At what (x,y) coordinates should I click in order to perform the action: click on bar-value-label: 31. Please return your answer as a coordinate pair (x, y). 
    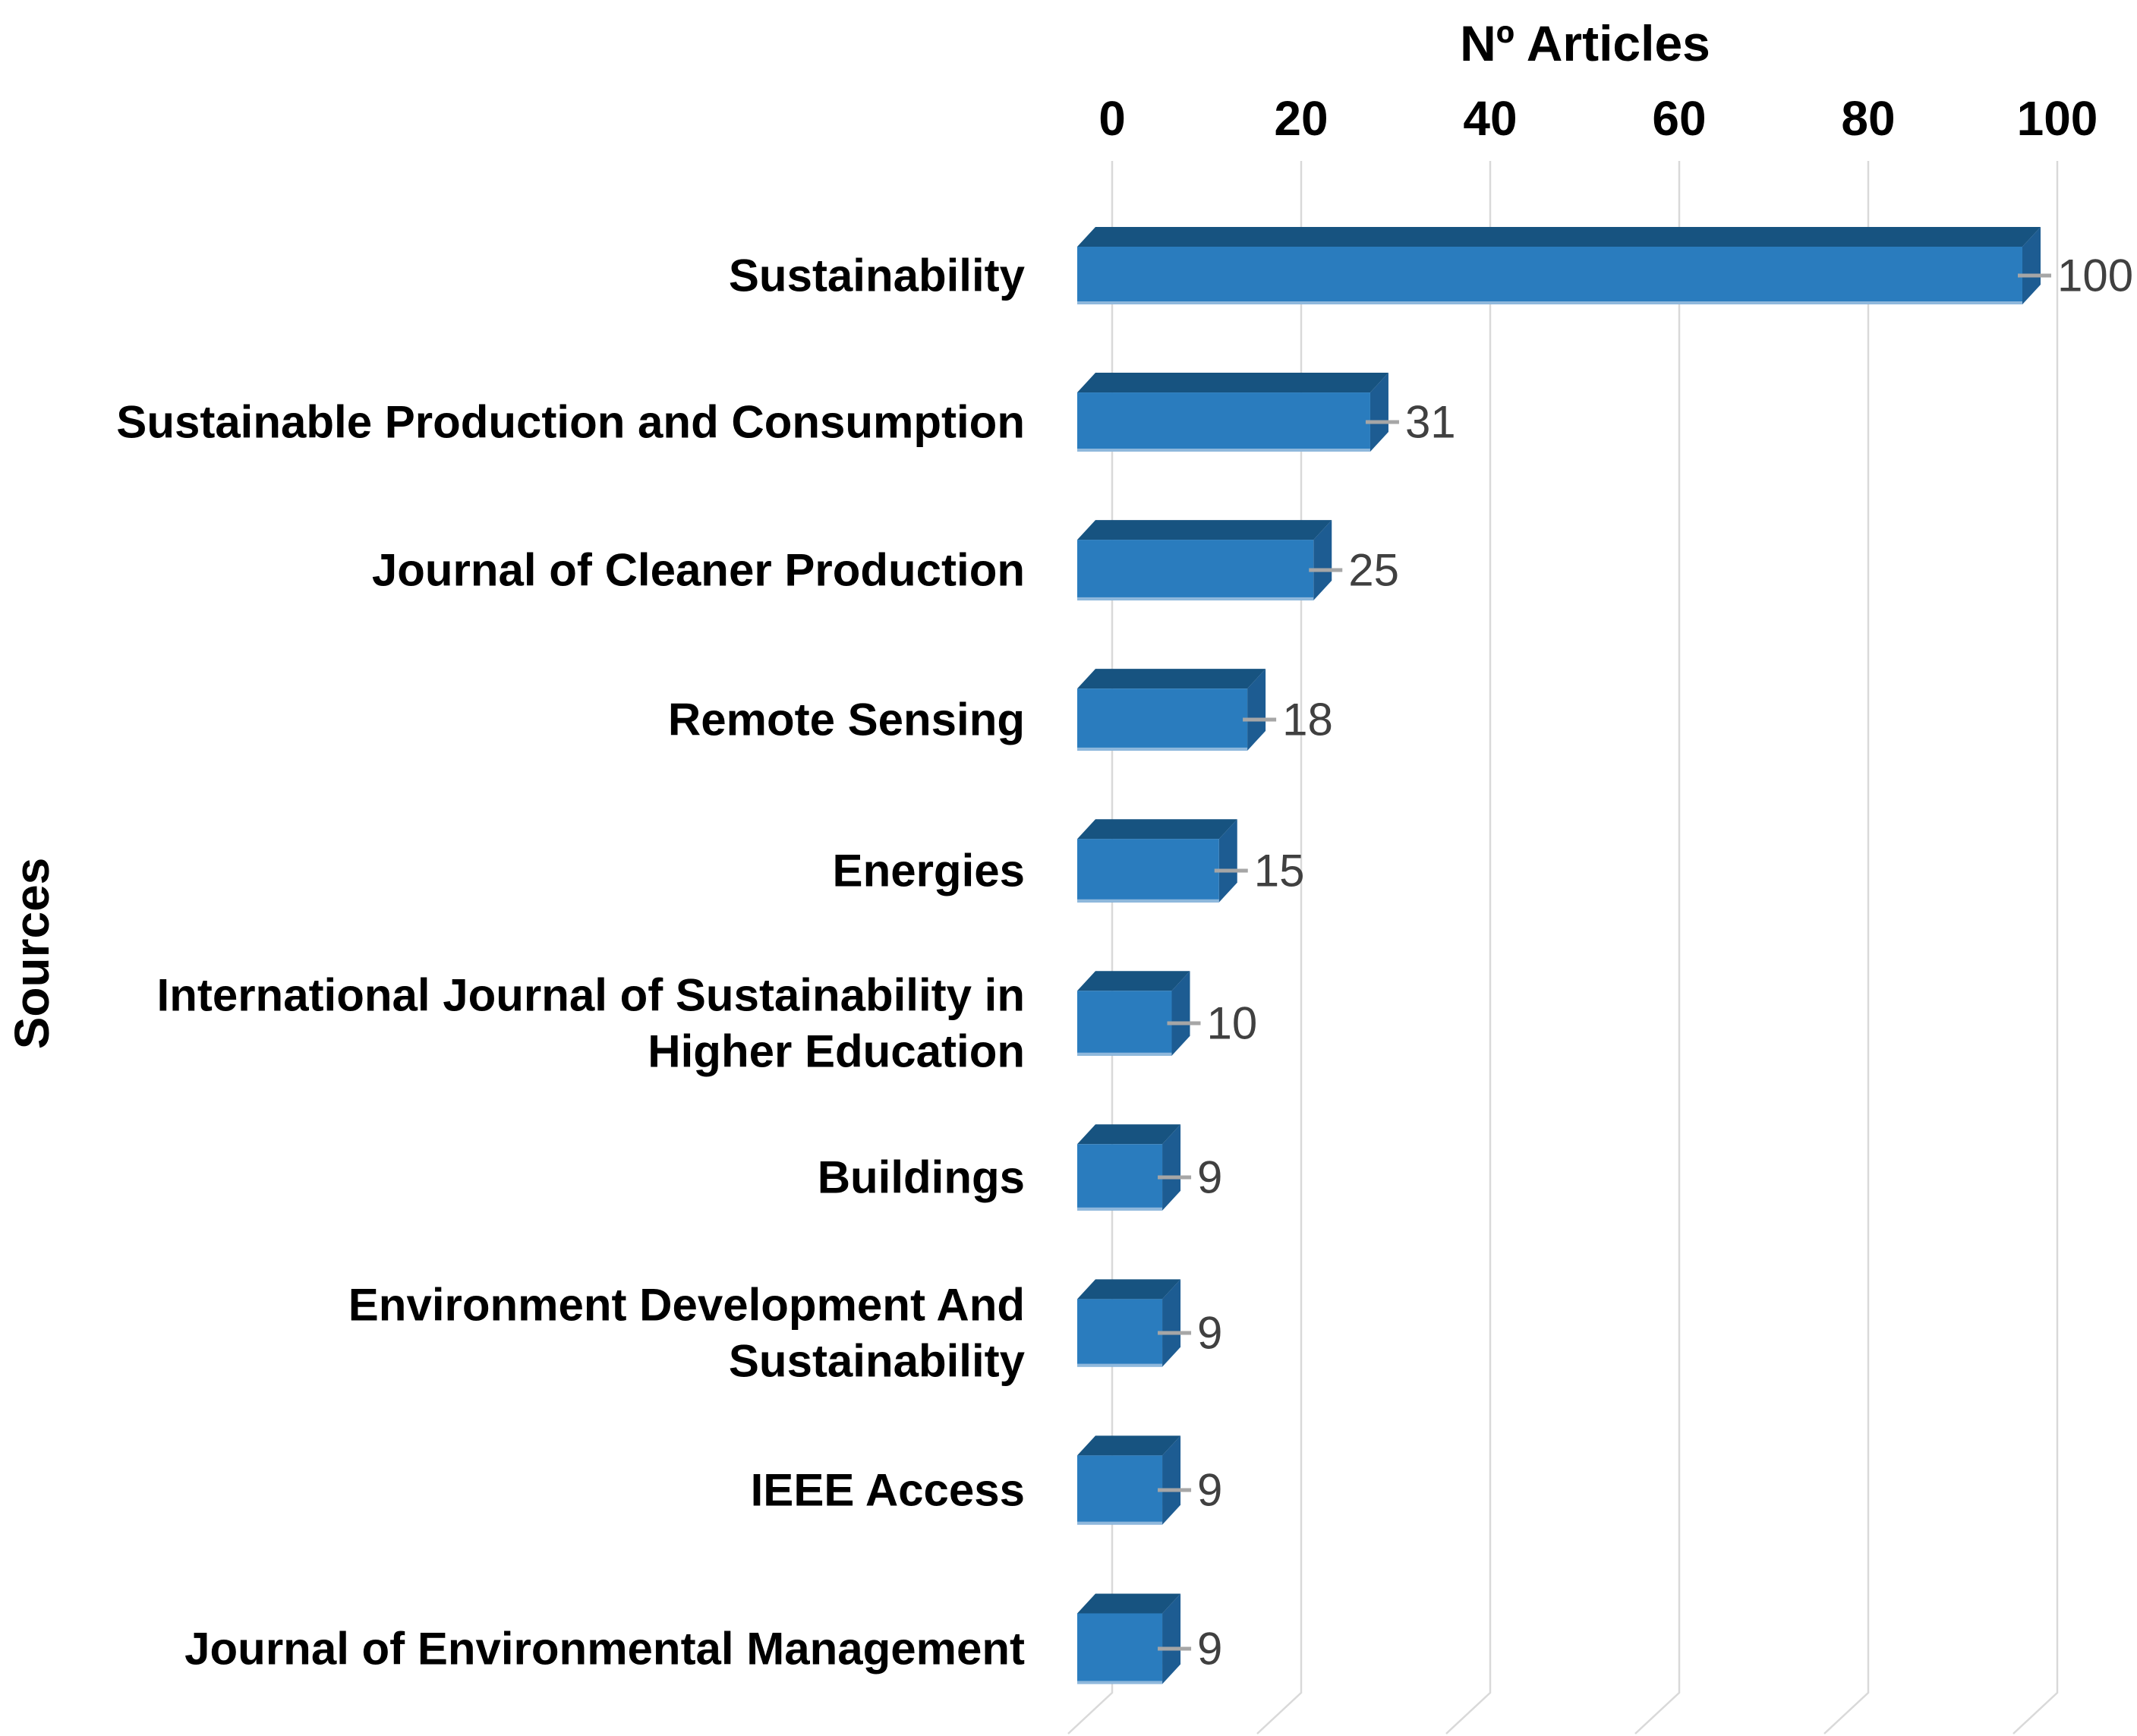
    Looking at the image, I should click on (1430, 422).